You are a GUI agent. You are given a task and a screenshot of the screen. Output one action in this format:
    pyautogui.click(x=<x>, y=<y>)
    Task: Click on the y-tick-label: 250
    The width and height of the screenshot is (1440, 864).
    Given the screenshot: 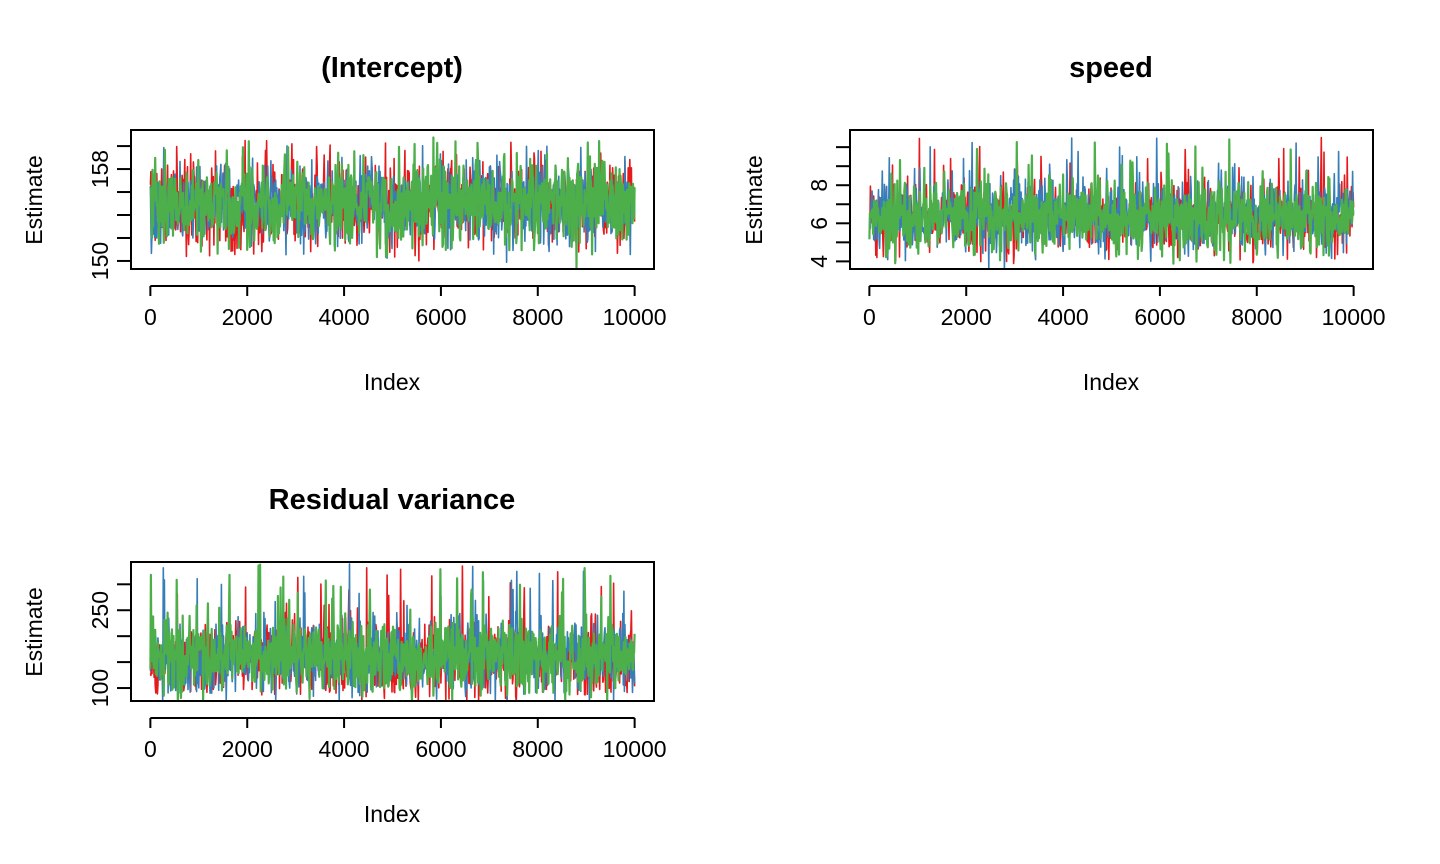 What is the action you would take?
    pyautogui.click(x=100, y=610)
    